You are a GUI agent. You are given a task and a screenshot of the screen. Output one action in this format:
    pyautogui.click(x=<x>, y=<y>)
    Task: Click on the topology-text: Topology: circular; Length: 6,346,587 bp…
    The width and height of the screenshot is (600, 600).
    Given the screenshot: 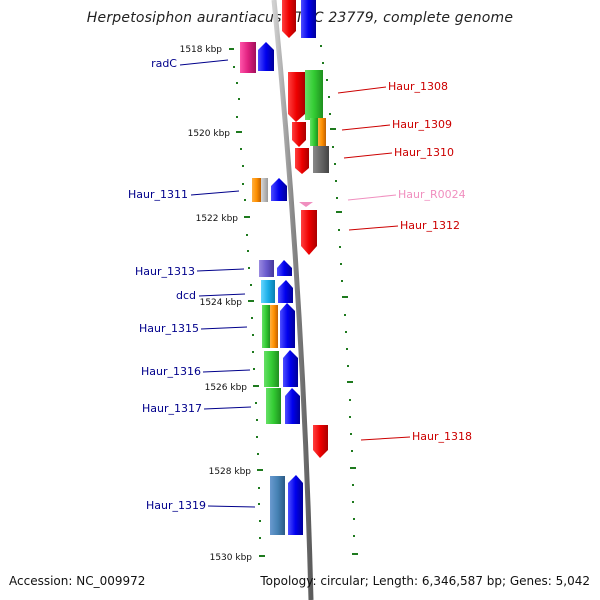 What is the action you would take?
    pyautogui.click(x=425, y=581)
    